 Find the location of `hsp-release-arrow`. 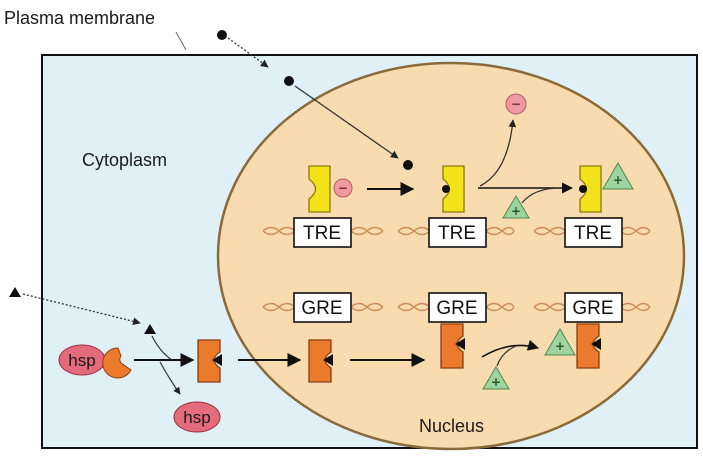

hsp-release-arrow is located at coordinates (170, 378).